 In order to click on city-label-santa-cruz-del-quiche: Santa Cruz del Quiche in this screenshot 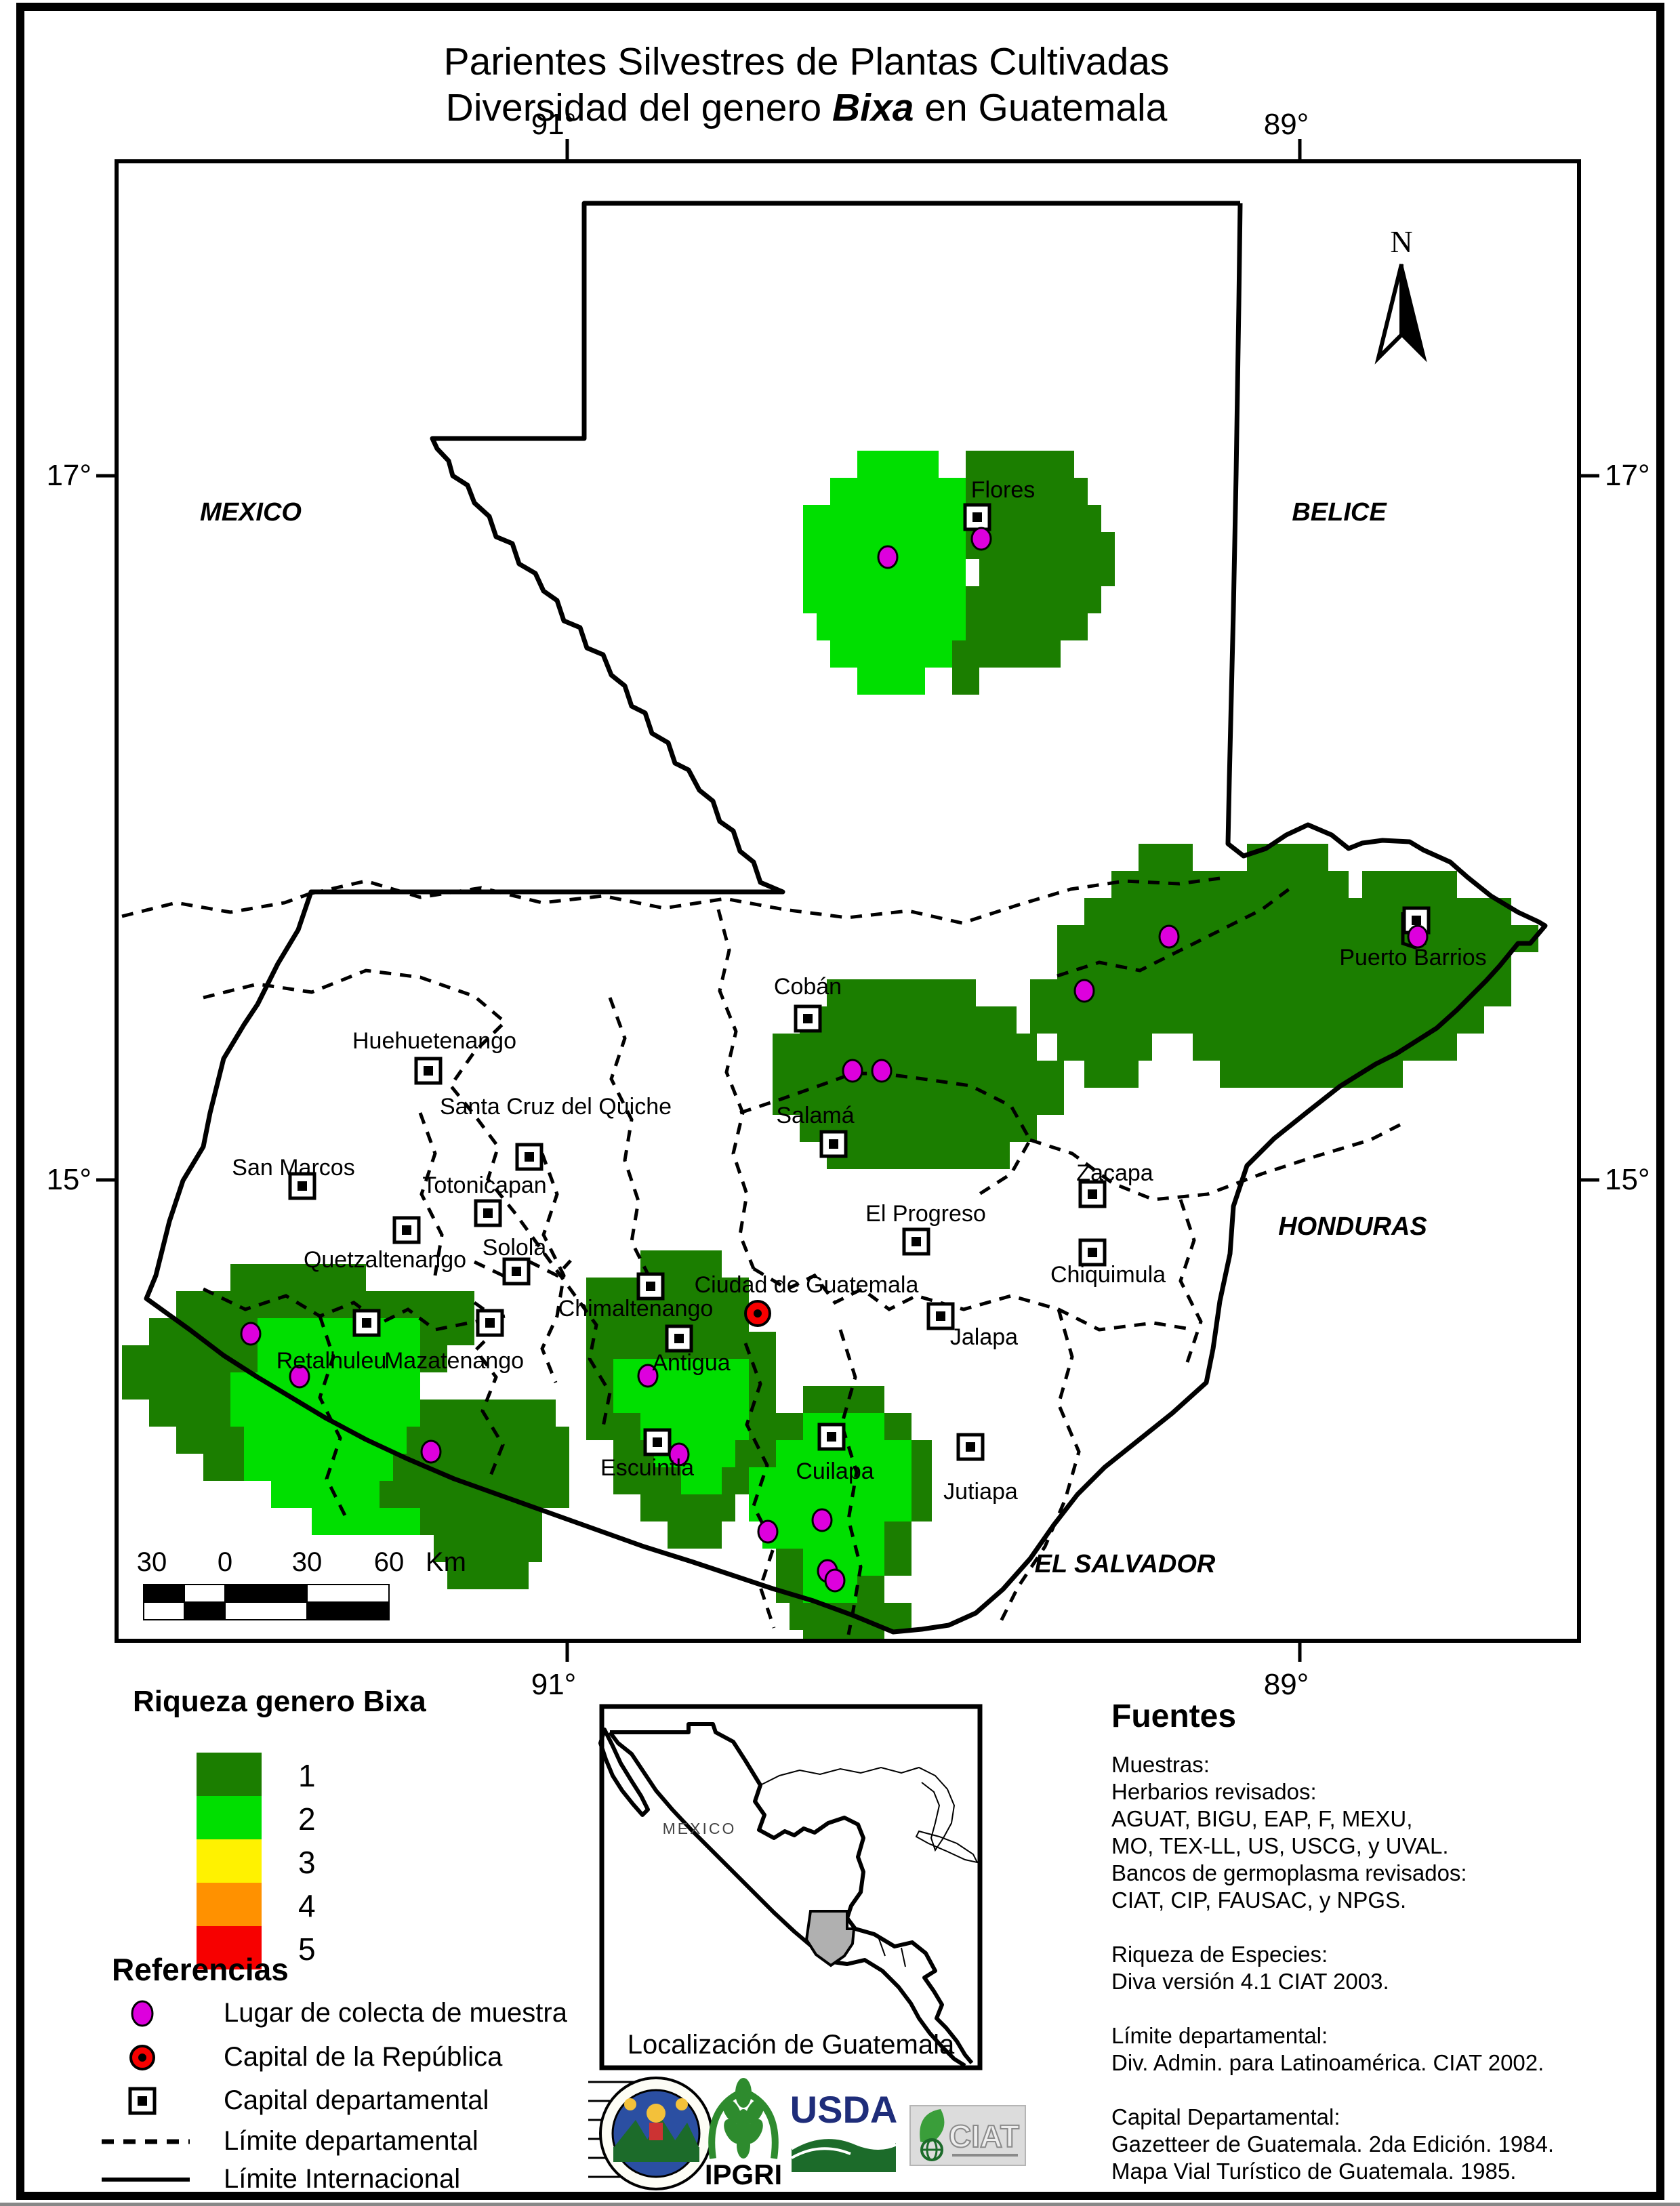, I will do `click(556, 1107)`.